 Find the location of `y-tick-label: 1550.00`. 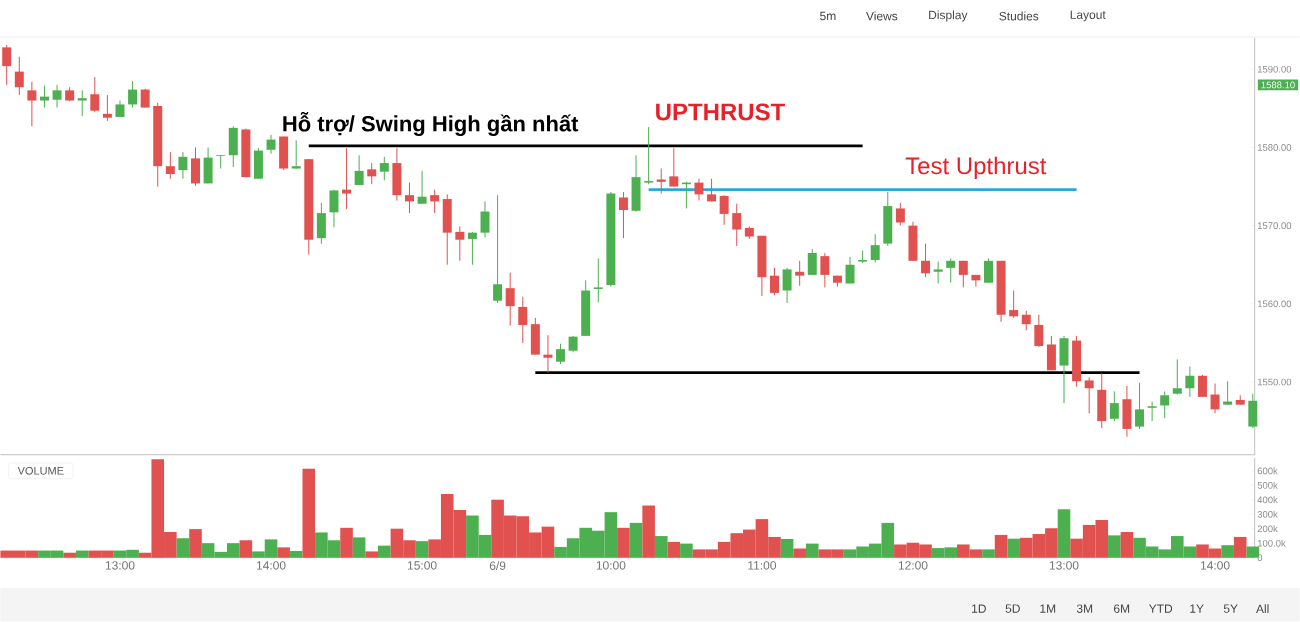

y-tick-label: 1550.00 is located at coordinates (1274, 382).